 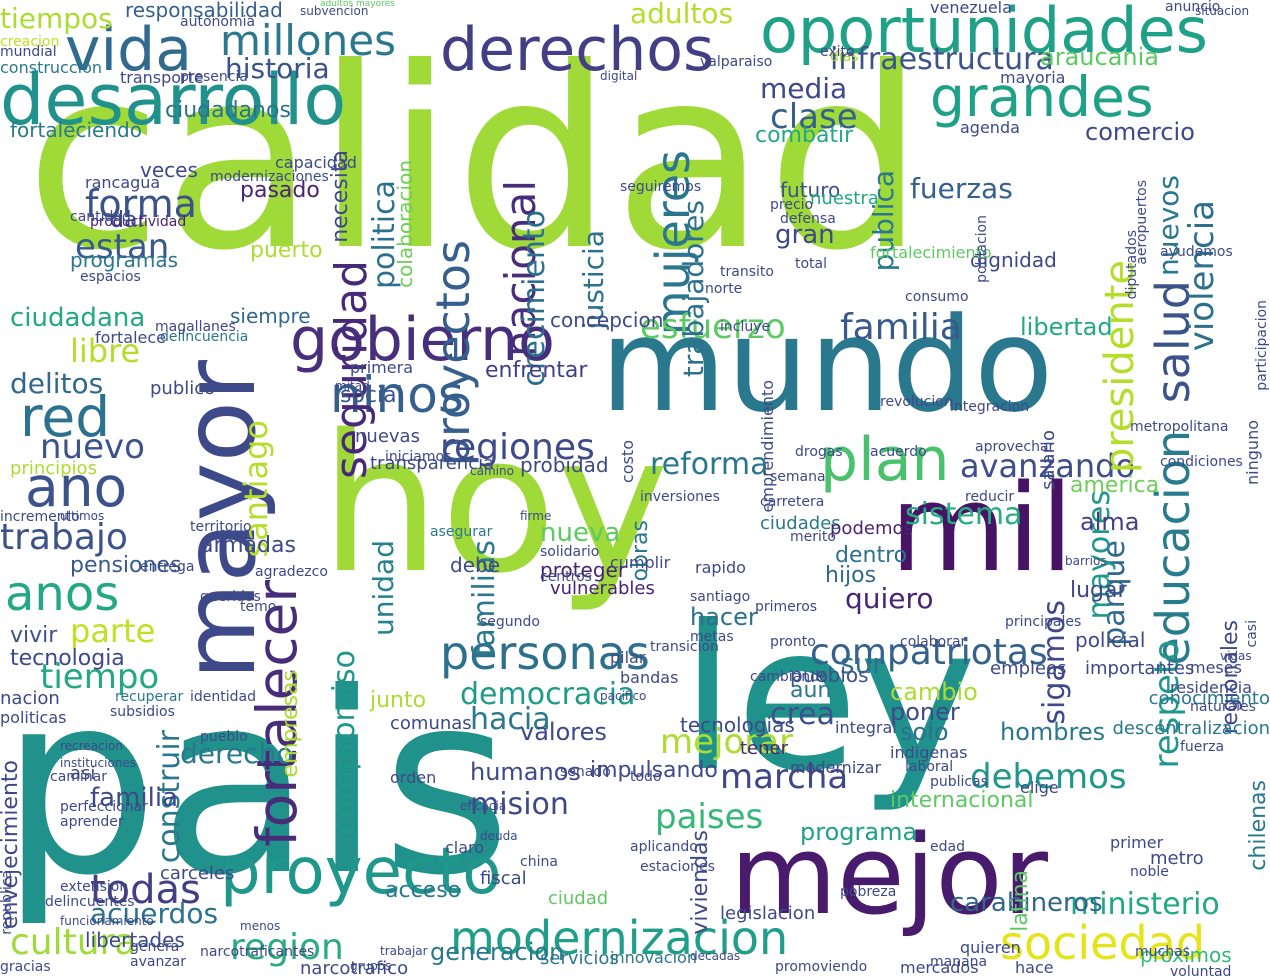 I want to click on cloud-word: pobreza, so click(x=868, y=892).